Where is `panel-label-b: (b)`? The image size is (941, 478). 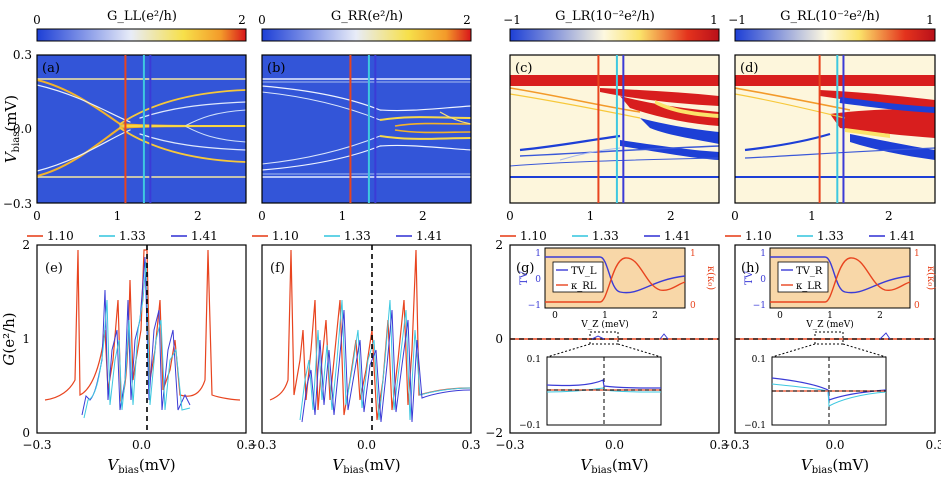
panel-label-b: (b) is located at coordinates (276, 68).